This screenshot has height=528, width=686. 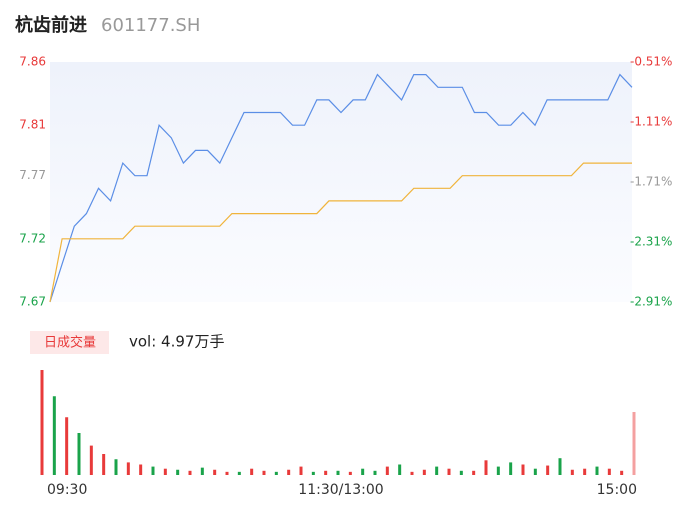 I want to click on volume-label: 日成交量, so click(x=70, y=343).